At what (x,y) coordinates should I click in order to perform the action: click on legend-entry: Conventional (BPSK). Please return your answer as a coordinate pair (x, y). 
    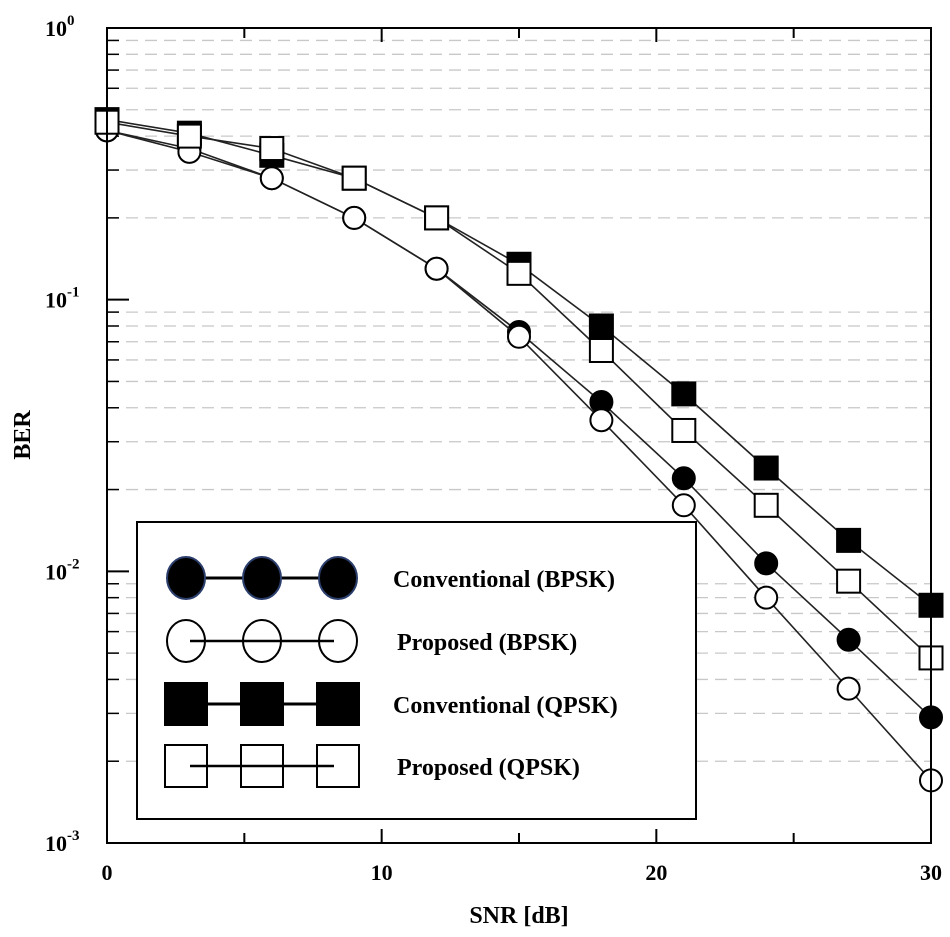
    Looking at the image, I should click on (390, 578).